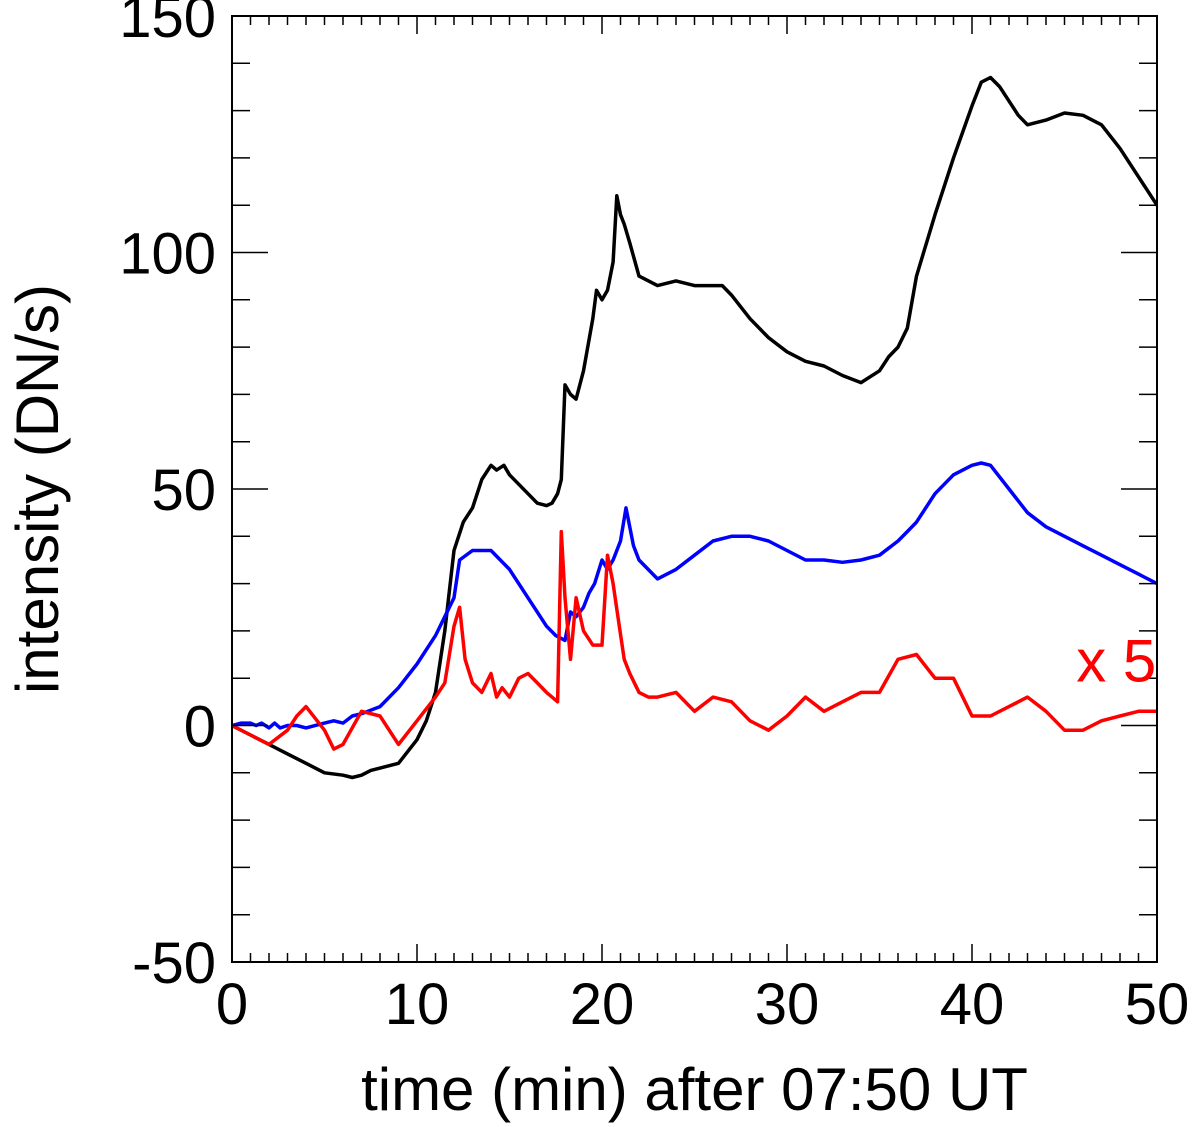 This screenshot has width=1200, height=1127. I want to click on x-tick-label: 40, so click(972, 1004).